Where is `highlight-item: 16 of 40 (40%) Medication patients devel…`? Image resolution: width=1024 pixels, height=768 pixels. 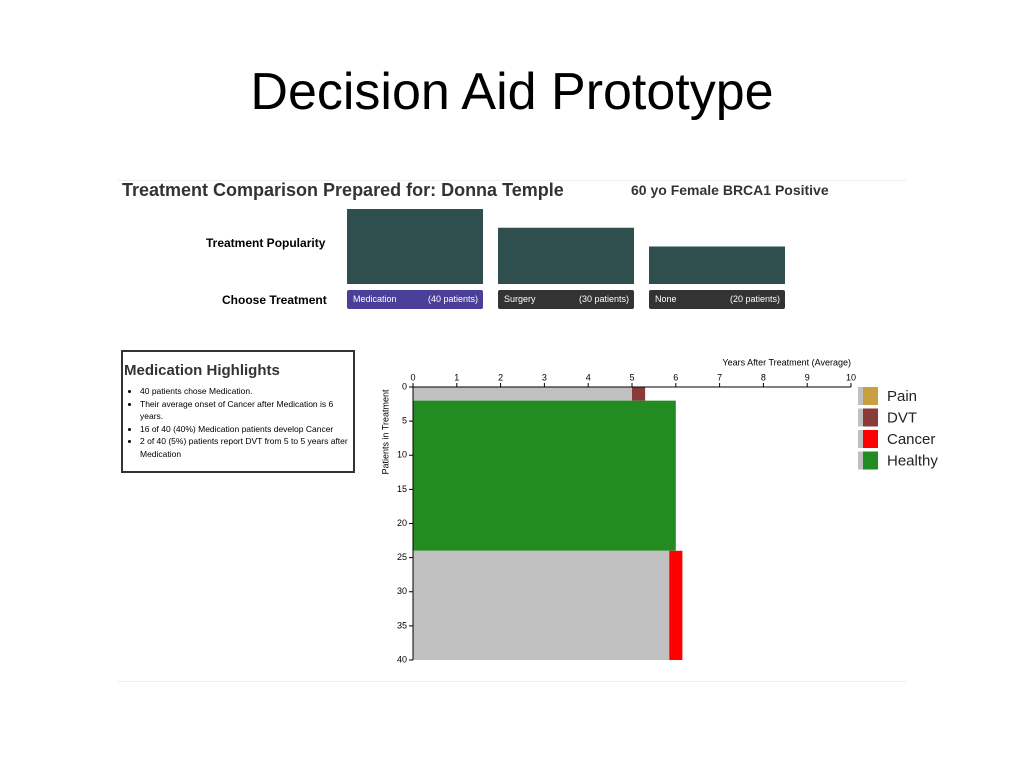
highlight-item: 16 of 40 (40%) Medication patients devel… is located at coordinates (246, 429).